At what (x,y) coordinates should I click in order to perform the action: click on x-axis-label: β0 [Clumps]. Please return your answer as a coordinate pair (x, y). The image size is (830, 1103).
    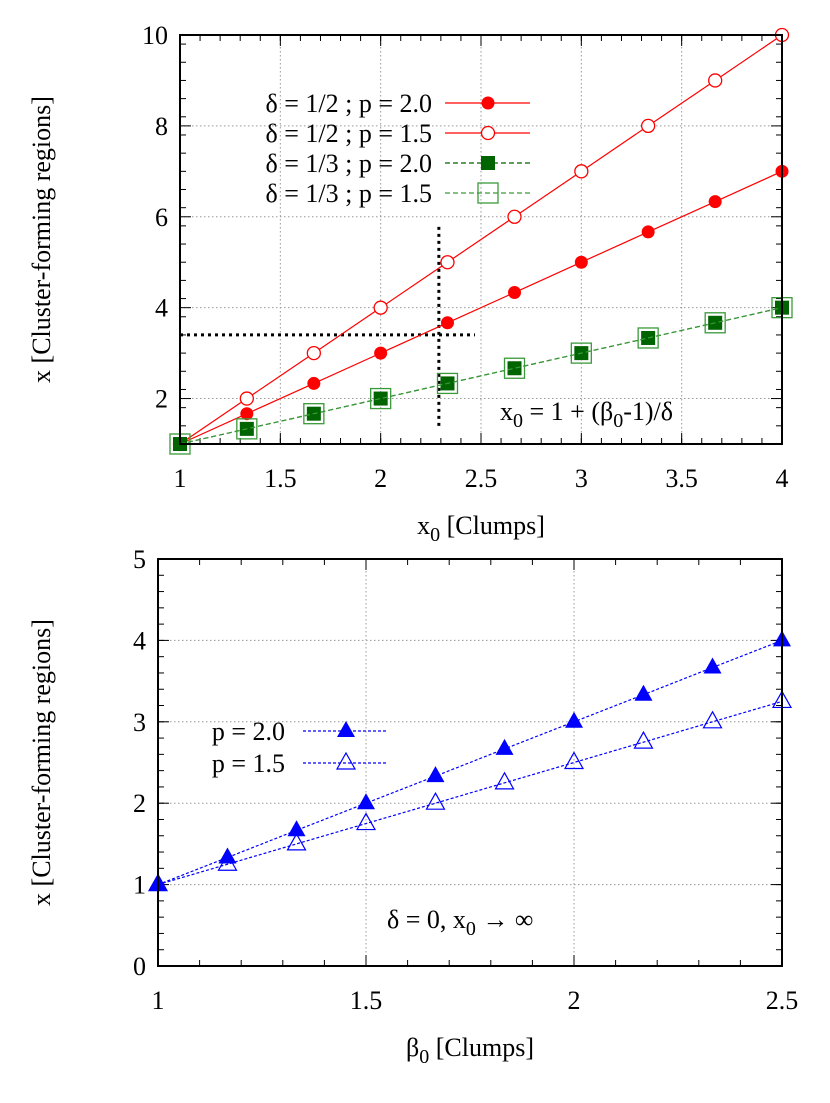
    Looking at the image, I should click on (470, 1050).